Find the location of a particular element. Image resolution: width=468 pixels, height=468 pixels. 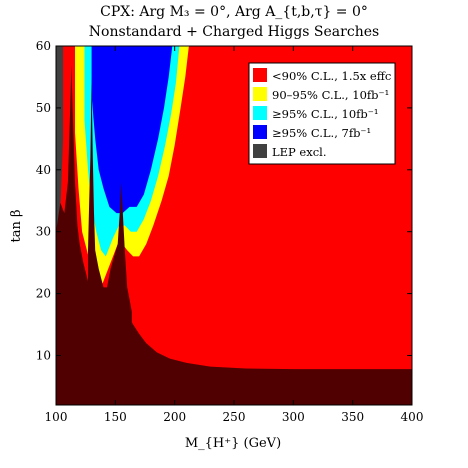

legend-label: ≥95% C.L., 10fb⁻¹ is located at coordinates (325, 114).